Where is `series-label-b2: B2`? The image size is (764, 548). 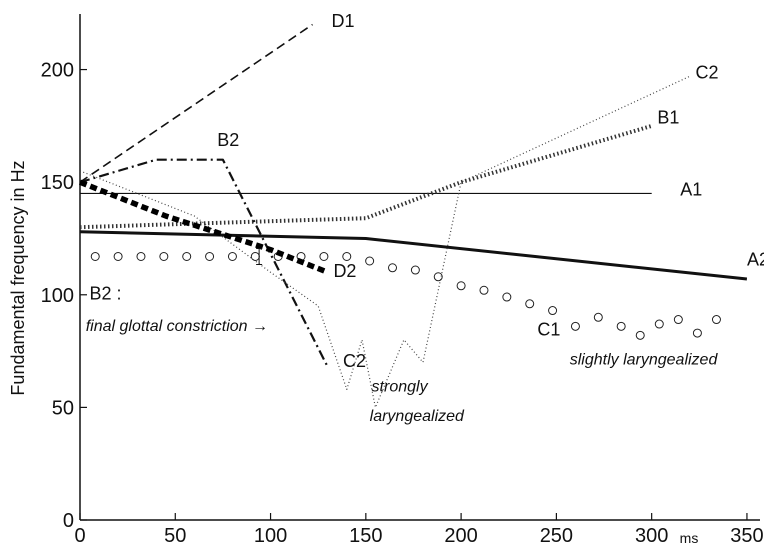 series-label-b2: B2 is located at coordinates (228, 140).